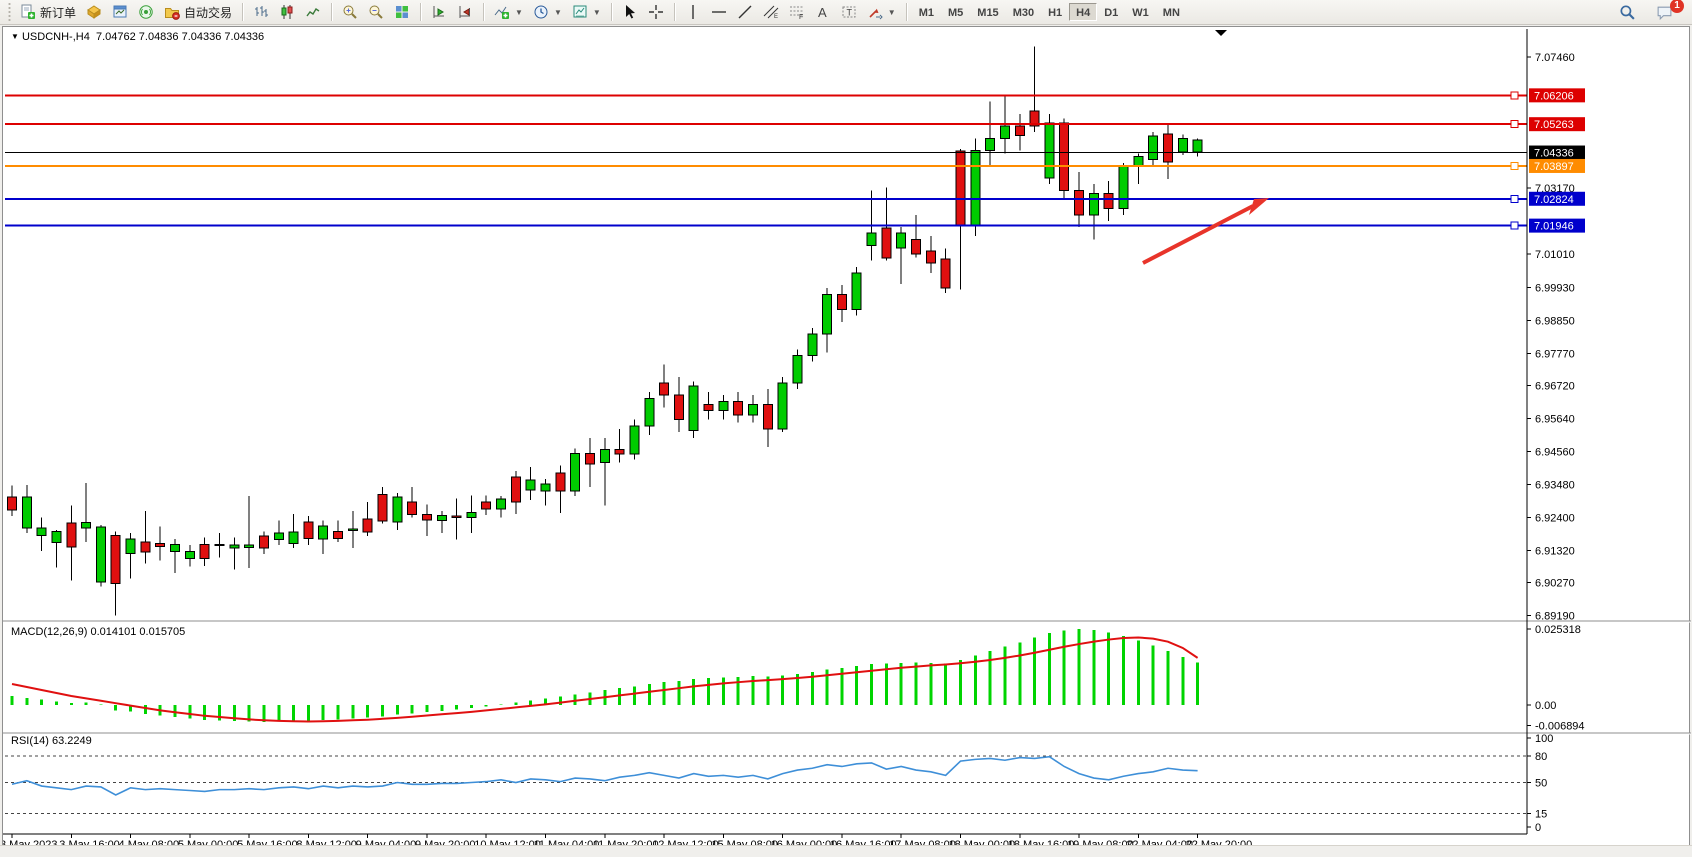 This screenshot has width=1692, height=857. What do you see at coordinates (1560, 727) in the screenshot?
I see `macd-axis-label: -0.006894` at bounding box center [1560, 727].